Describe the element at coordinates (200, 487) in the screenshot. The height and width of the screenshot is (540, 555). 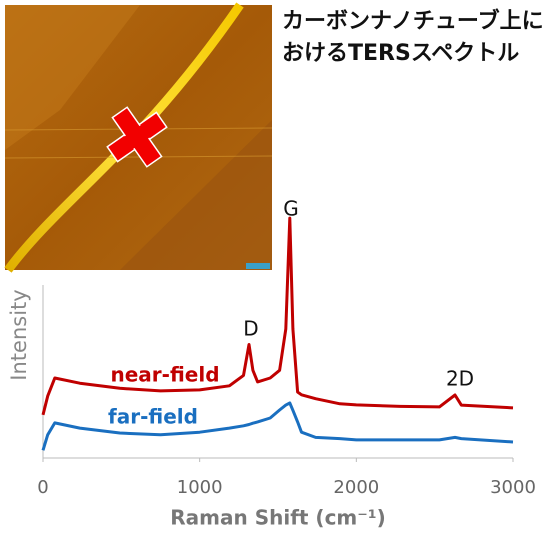
I see `x-tick-label: 1000` at that location.